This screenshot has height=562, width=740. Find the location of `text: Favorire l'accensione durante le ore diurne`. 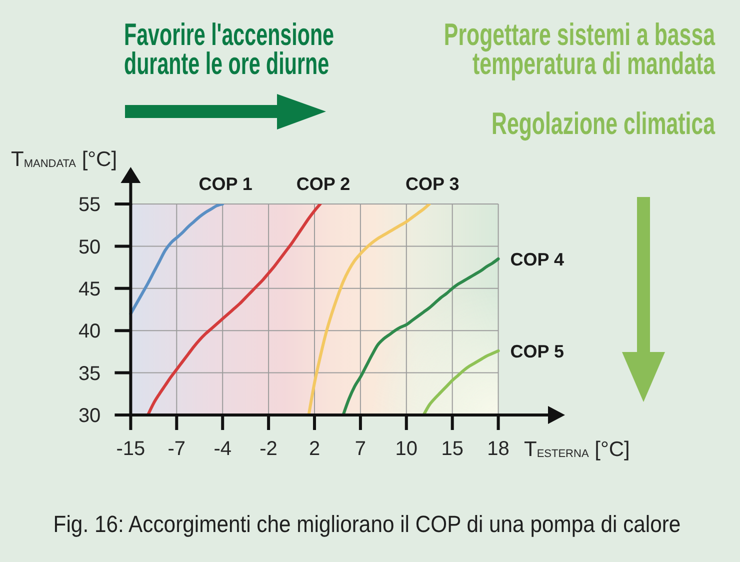

text: Favorire l'accensione durante le ore diurne is located at coordinates (230, 48).